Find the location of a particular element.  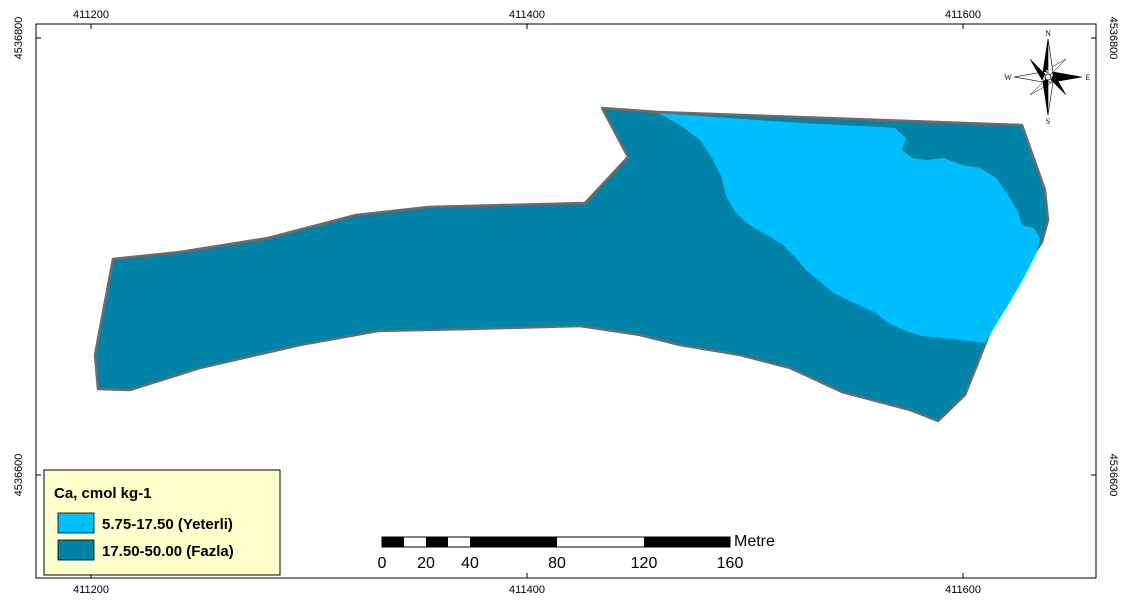

scale-unit: Metre is located at coordinates (754, 541).